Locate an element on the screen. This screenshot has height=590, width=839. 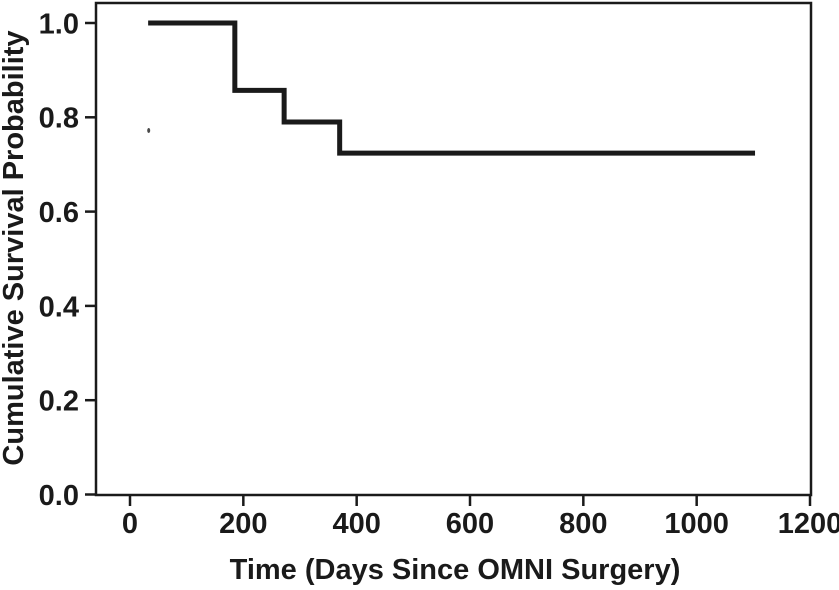
x-tick-label: 400 is located at coordinates (356, 524).